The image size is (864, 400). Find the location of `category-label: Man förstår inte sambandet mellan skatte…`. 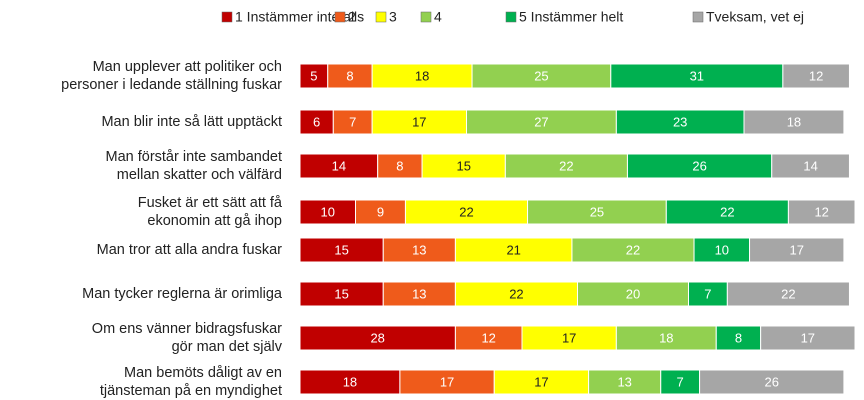

category-label: Man förstår inte sambandet mellan skatte… is located at coordinates (193, 166).